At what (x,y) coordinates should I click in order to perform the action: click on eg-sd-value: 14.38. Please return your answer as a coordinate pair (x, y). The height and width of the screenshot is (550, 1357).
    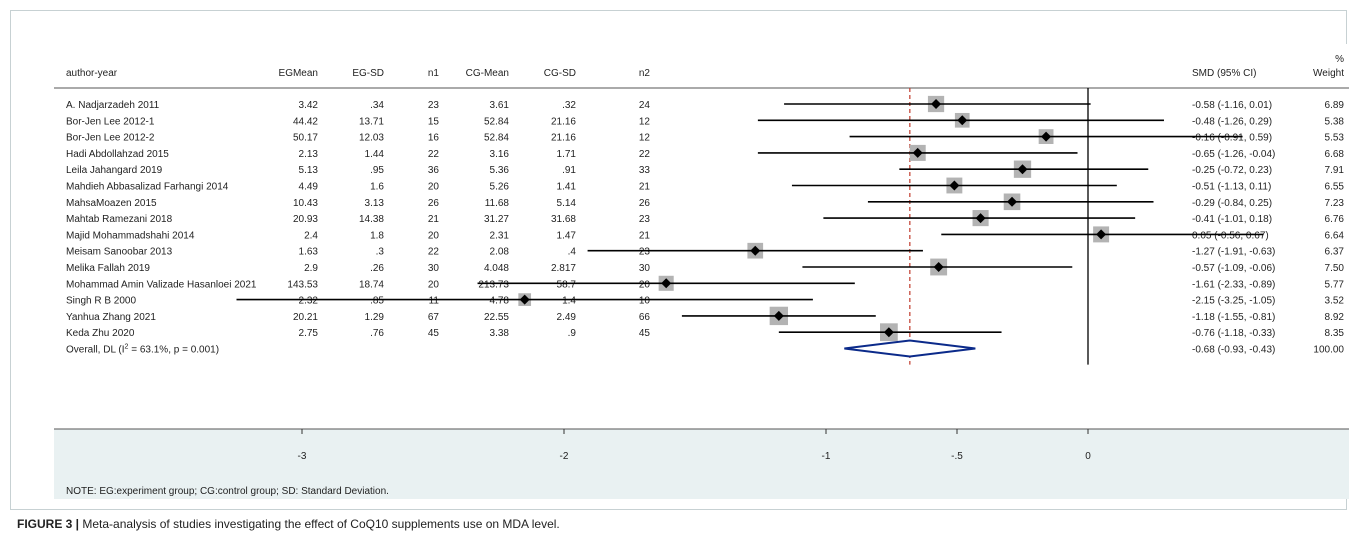
    Looking at the image, I should click on (371, 219).